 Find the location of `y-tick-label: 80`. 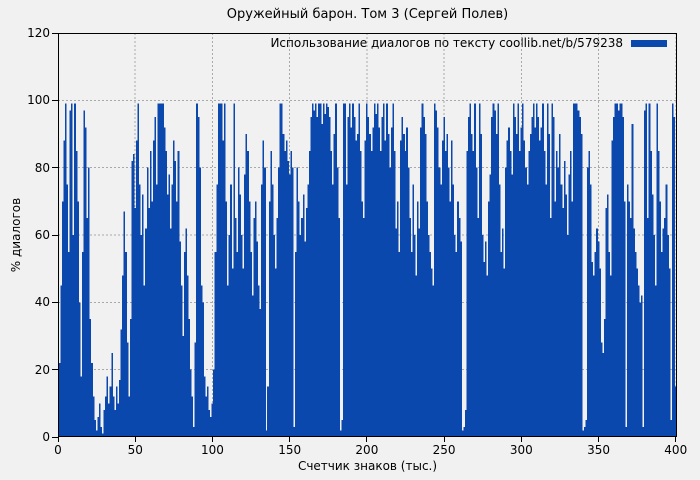

y-tick-label: 80 is located at coordinates (42, 167).